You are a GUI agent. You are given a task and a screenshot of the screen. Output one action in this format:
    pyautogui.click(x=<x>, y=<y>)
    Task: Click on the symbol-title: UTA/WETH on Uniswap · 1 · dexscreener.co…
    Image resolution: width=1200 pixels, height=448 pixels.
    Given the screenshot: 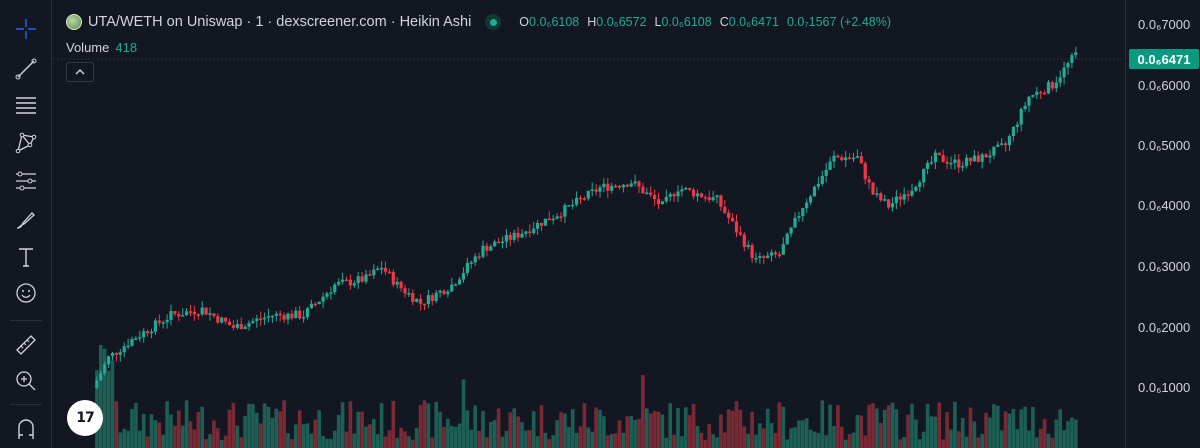 What is the action you would take?
    pyautogui.click(x=280, y=22)
    